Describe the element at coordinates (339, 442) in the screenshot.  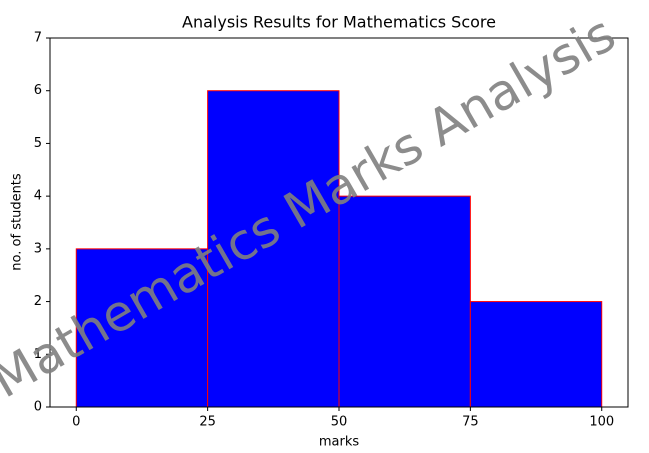
I see `x-axis-label: marks` at that location.